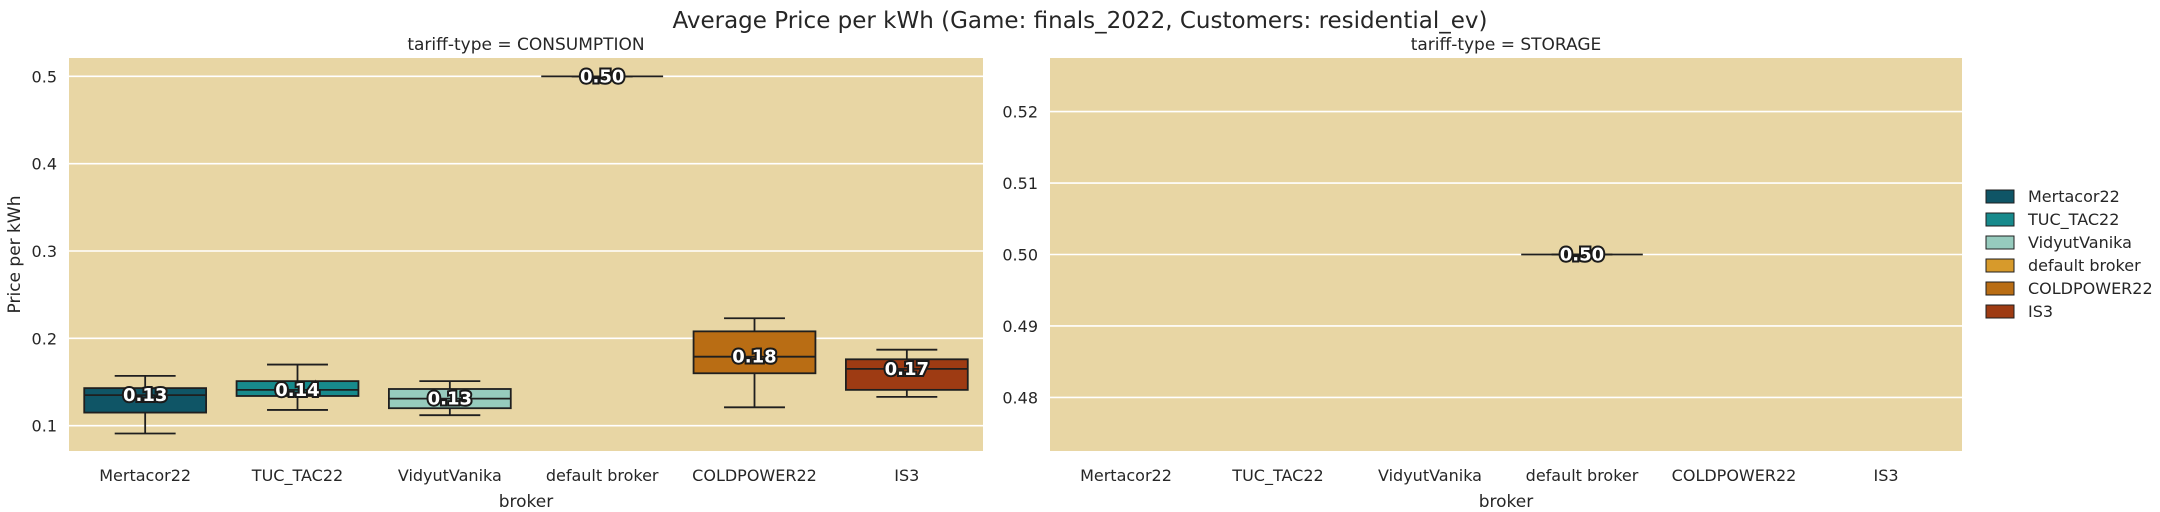  I want to click on panel-title: tariff-type = CONSUMPTION, so click(525, 45).